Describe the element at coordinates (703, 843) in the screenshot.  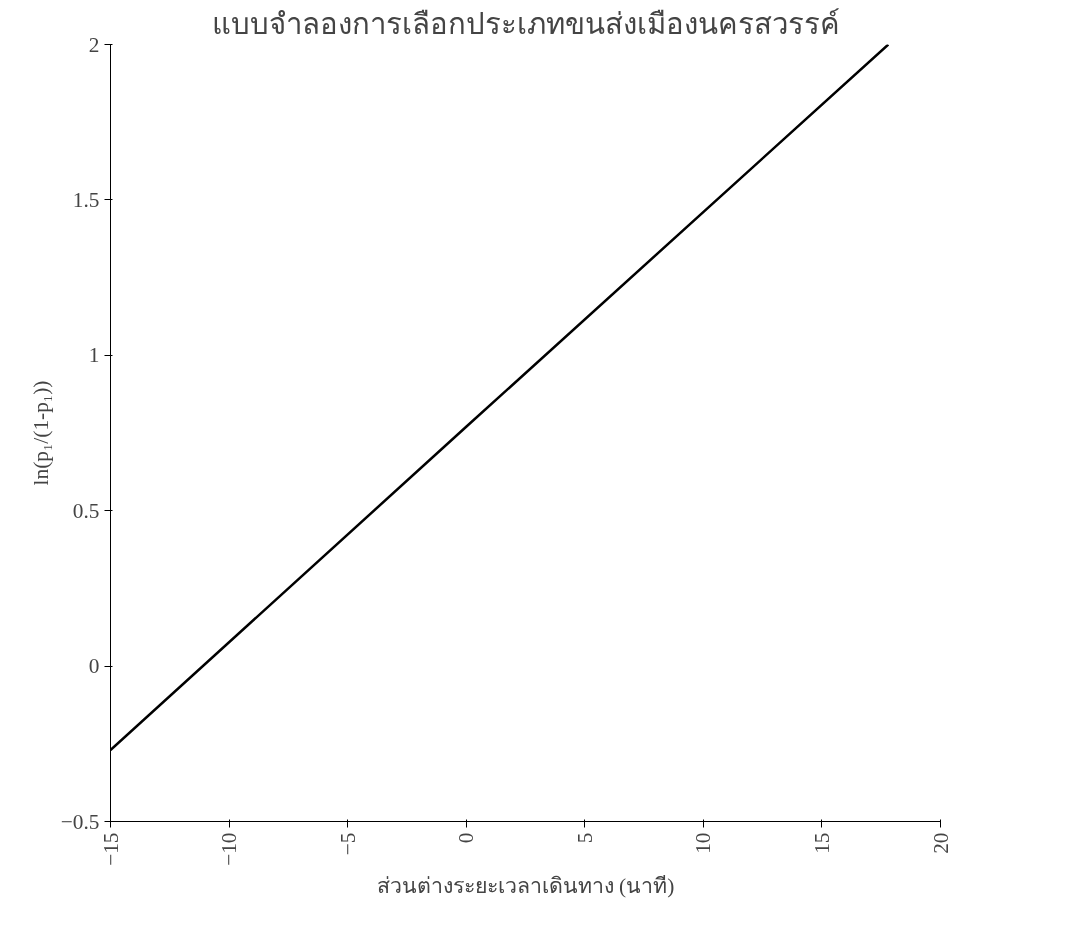
I see `x-tick-label: 10` at that location.